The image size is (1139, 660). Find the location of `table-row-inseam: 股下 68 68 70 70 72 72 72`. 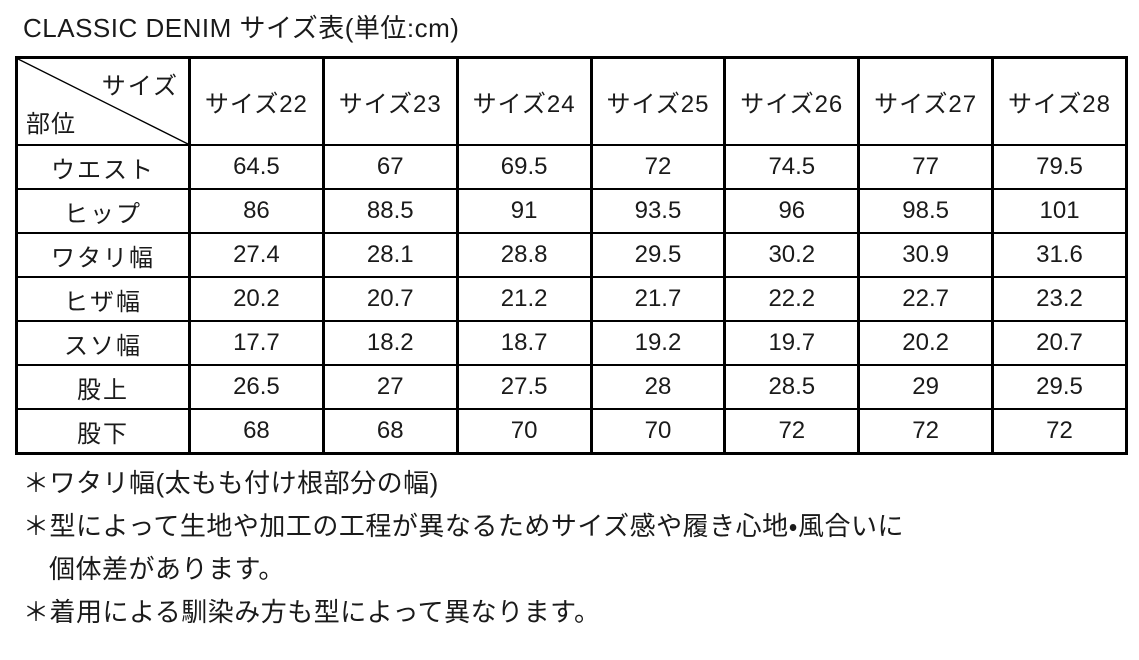

table-row-inseam: 股下 68 68 70 70 72 72 72 is located at coordinates (571, 431).